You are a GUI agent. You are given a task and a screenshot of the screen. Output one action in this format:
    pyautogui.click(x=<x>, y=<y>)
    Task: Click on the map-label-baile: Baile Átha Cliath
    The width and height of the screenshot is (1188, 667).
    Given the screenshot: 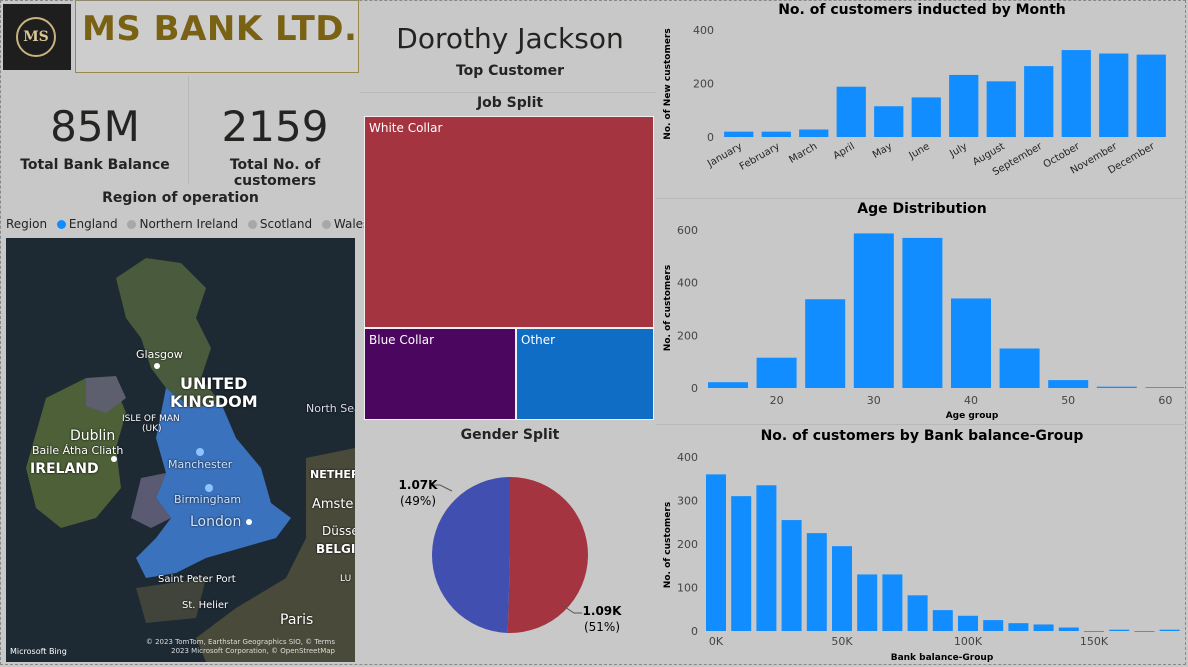 What is the action you would take?
    pyautogui.click(x=78, y=450)
    